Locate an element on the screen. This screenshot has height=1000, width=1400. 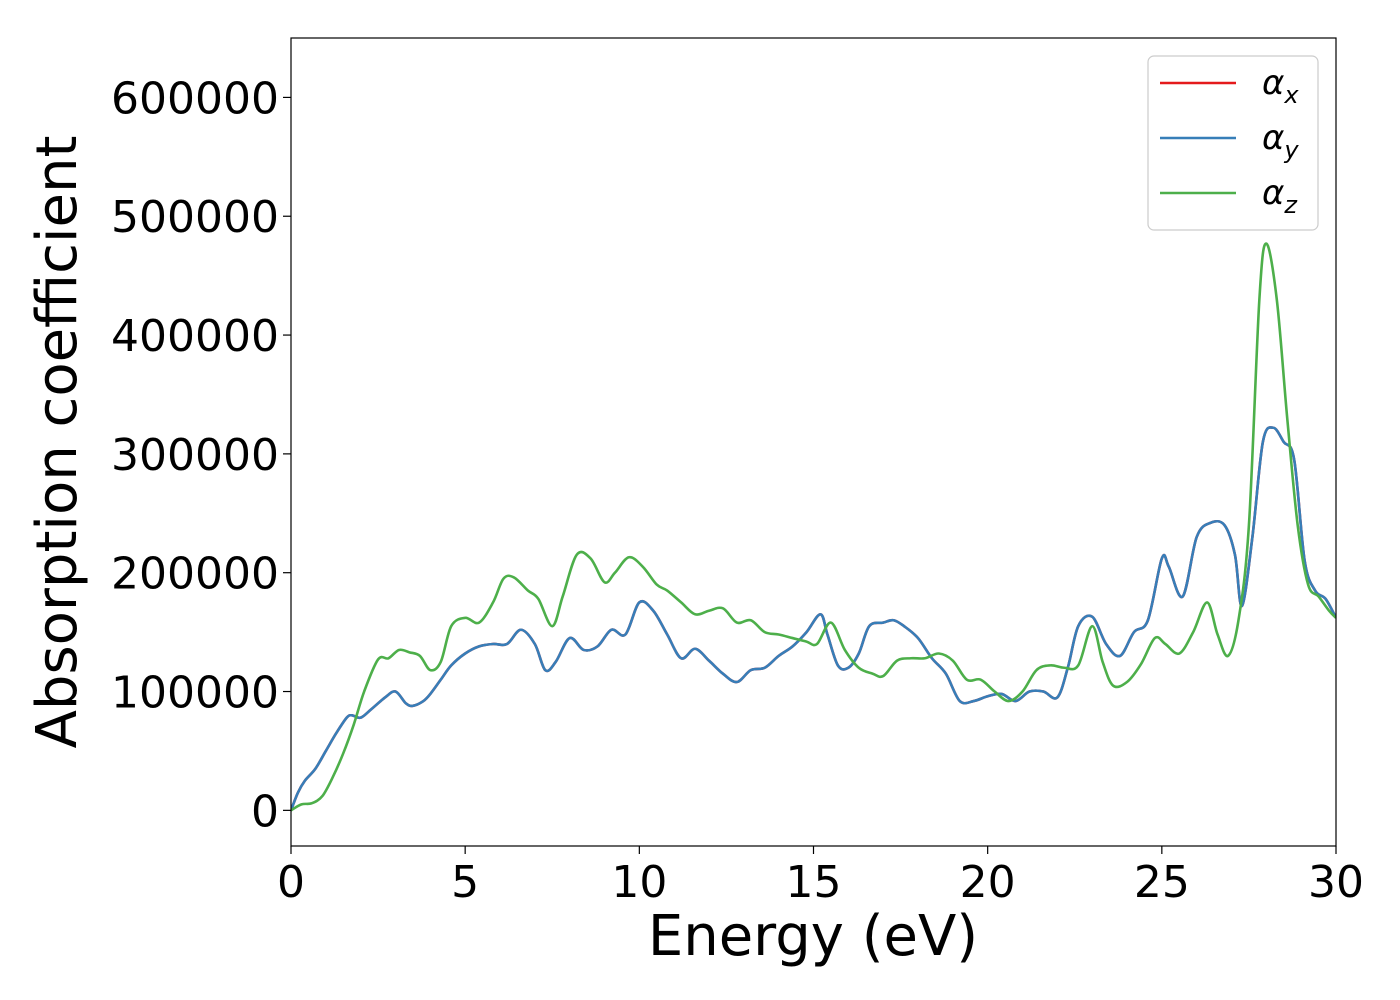
y-tick-label: 500000 is located at coordinates (195, 217).